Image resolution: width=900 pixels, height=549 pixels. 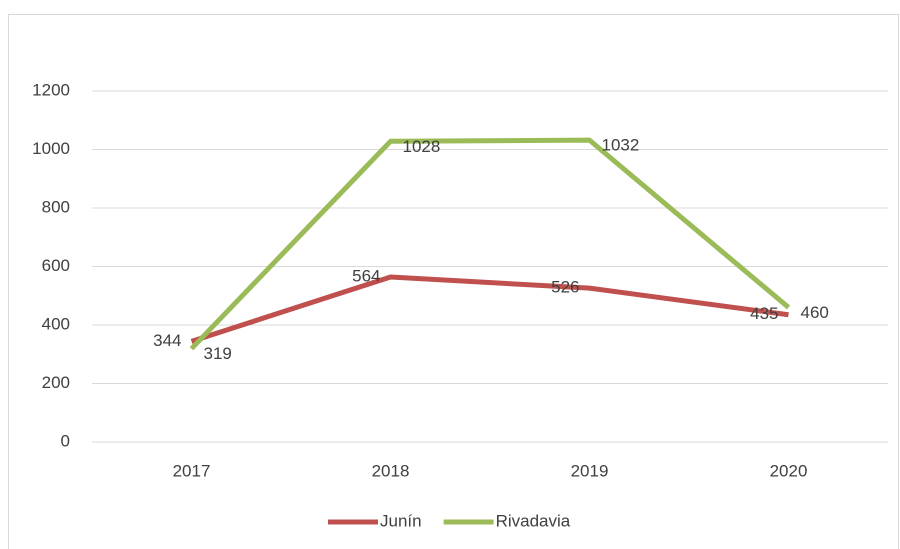 I want to click on x-tick-label: 2018, so click(x=391, y=470).